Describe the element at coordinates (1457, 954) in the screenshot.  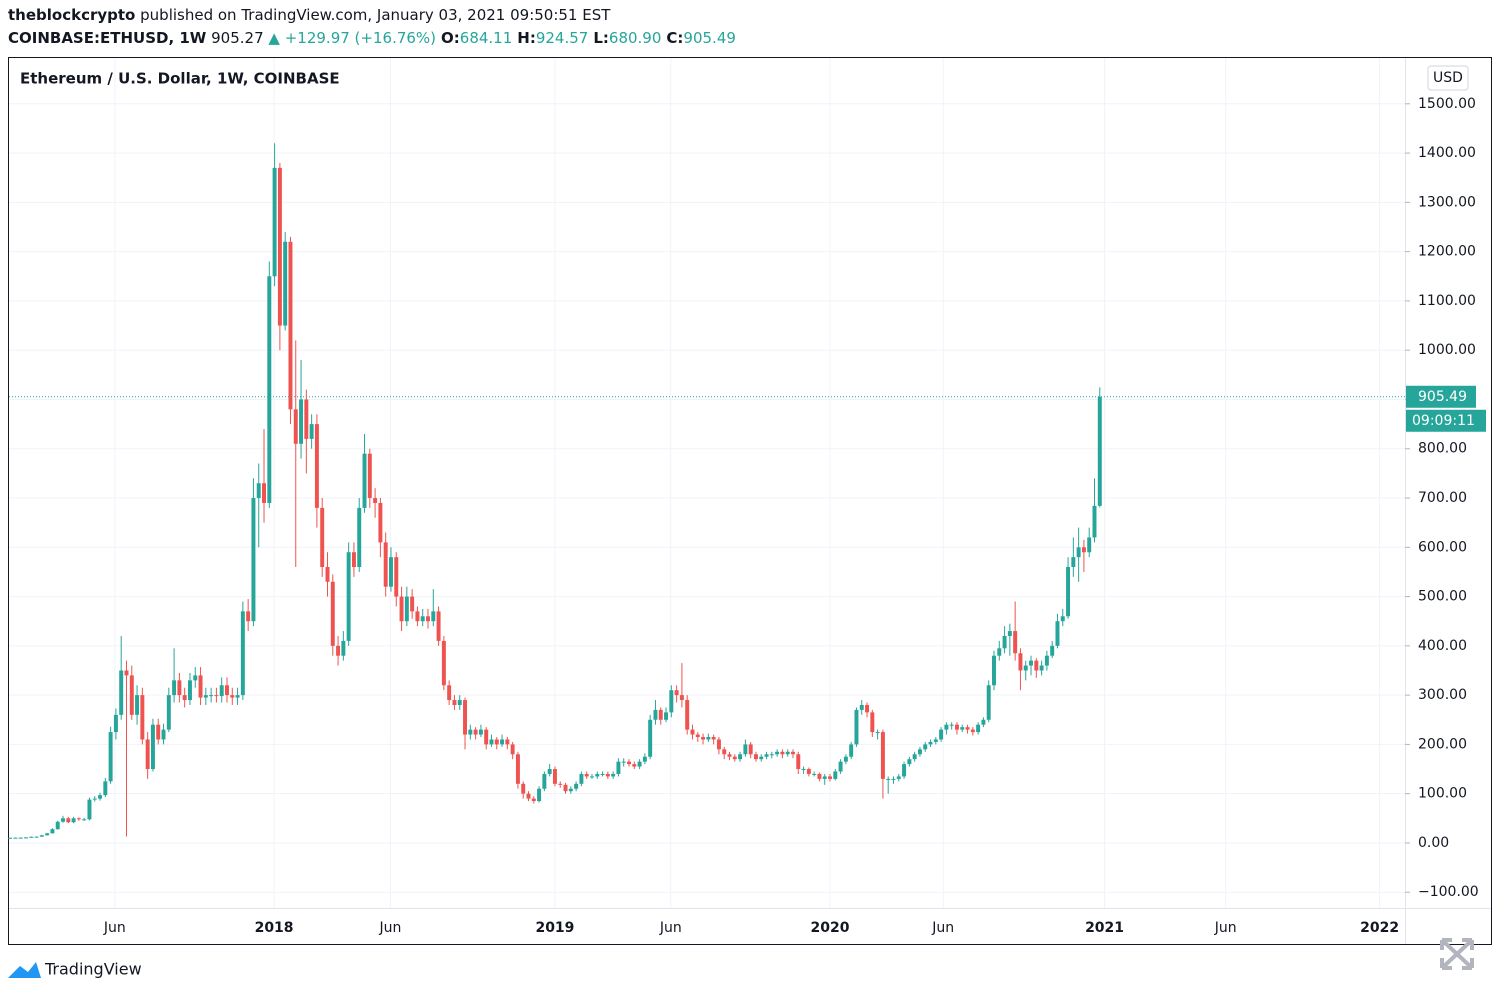
I see `fullscreen-icon` at that location.